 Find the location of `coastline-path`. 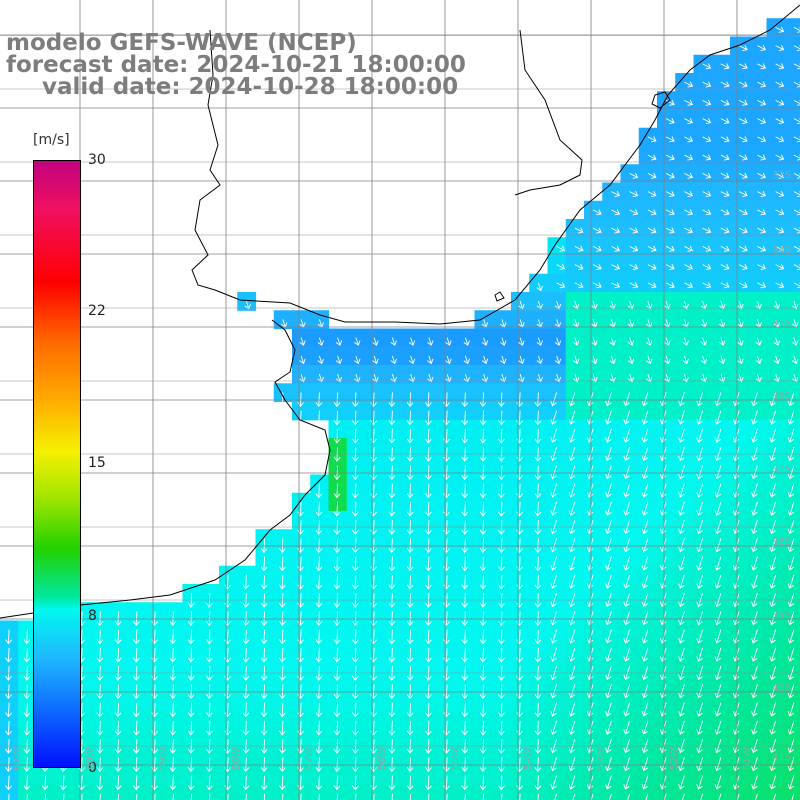

coastline-path is located at coordinates (548, 112).